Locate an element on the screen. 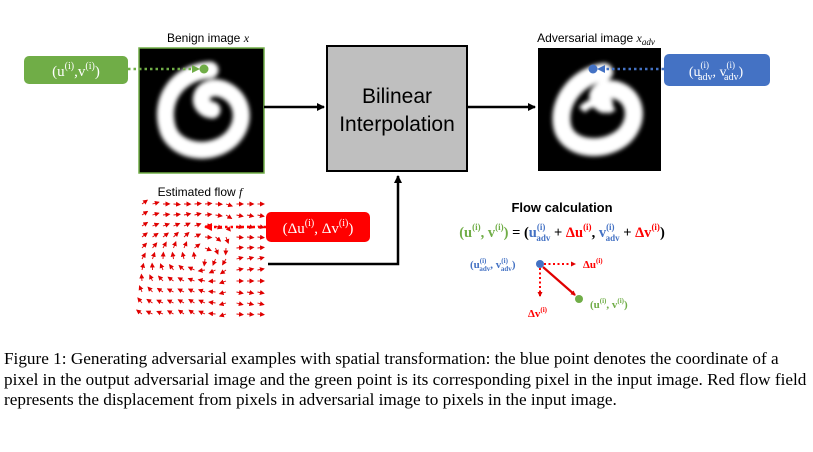 Image resolution: width=813 pixels, height=452 pixels. arrow-flow-to-bilinear is located at coordinates (335, 220).